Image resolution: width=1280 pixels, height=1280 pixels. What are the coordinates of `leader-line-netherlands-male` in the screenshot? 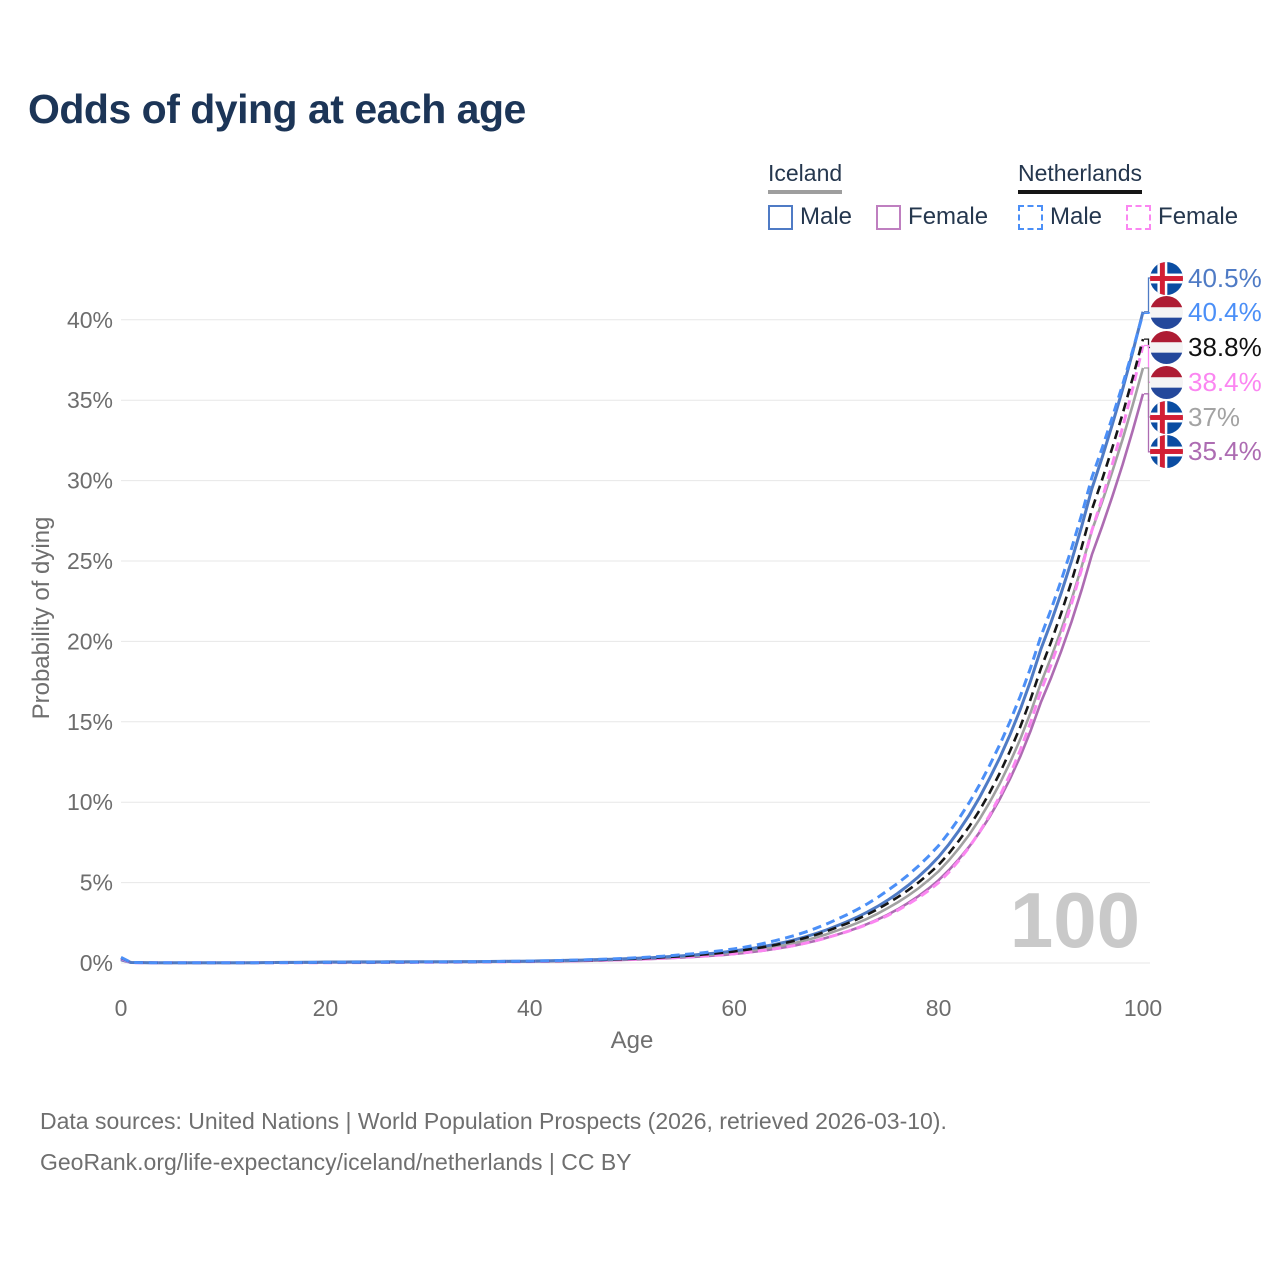 It's located at (1147, 313).